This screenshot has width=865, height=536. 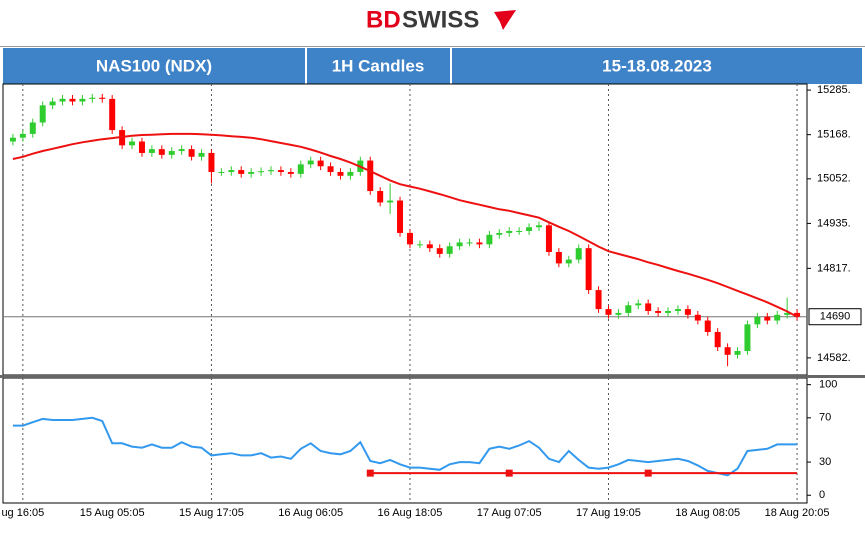 What do you see at coordinates (410, 513) in the screenshot?
I see `x-tick-label: 16 Aug 18:05` at bounding box center [410, 513].